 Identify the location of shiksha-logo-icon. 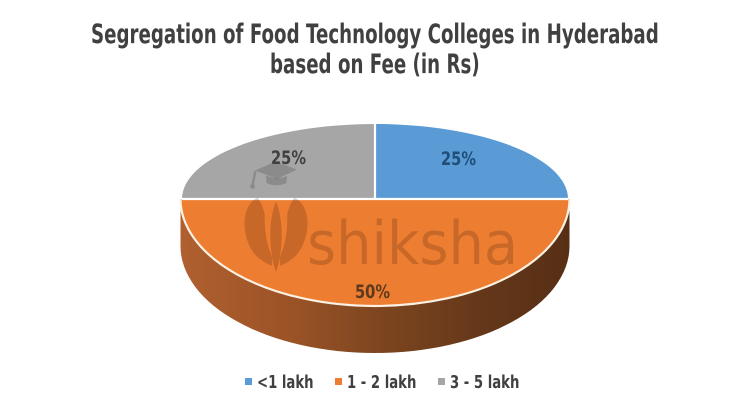
(276, 216).